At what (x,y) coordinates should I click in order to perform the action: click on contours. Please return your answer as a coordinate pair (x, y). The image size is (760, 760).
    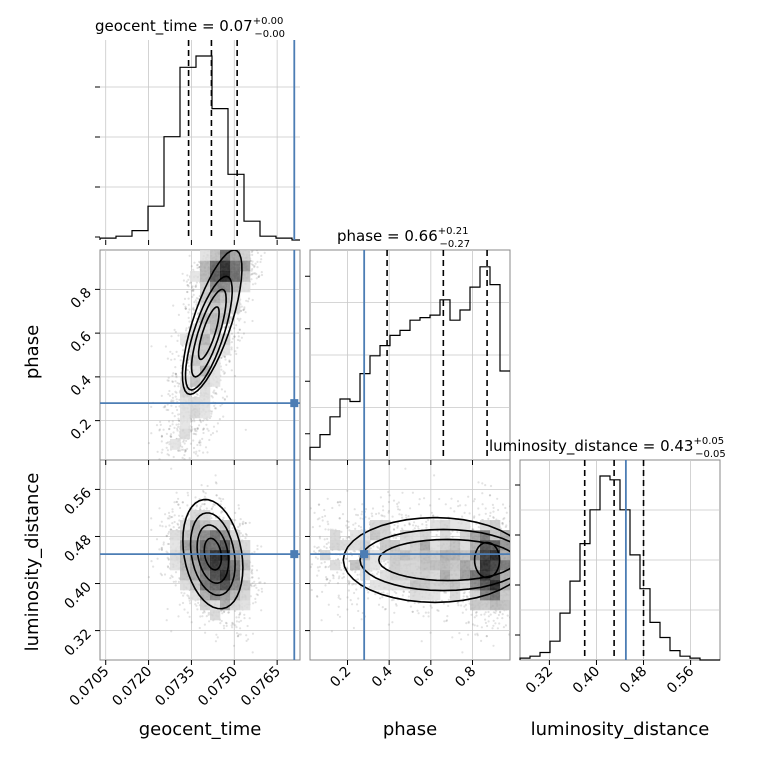
    Looking at the image, I should click on (212, 323).